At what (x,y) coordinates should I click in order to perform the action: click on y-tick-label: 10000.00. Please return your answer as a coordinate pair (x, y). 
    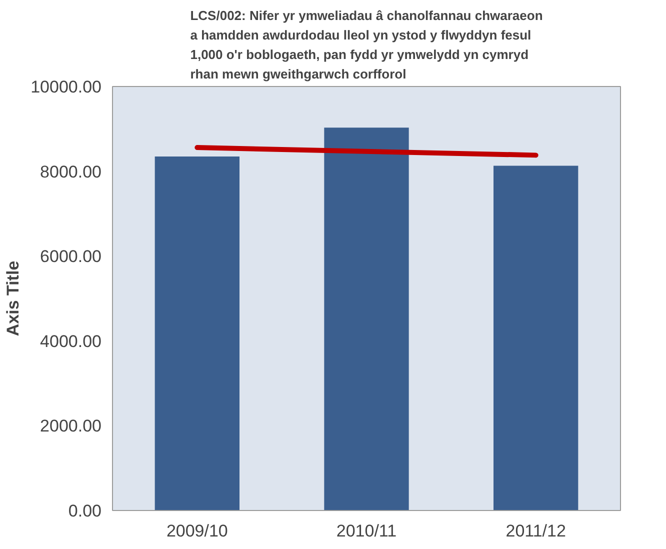
    Looking at the image, I should click on (66, 87).